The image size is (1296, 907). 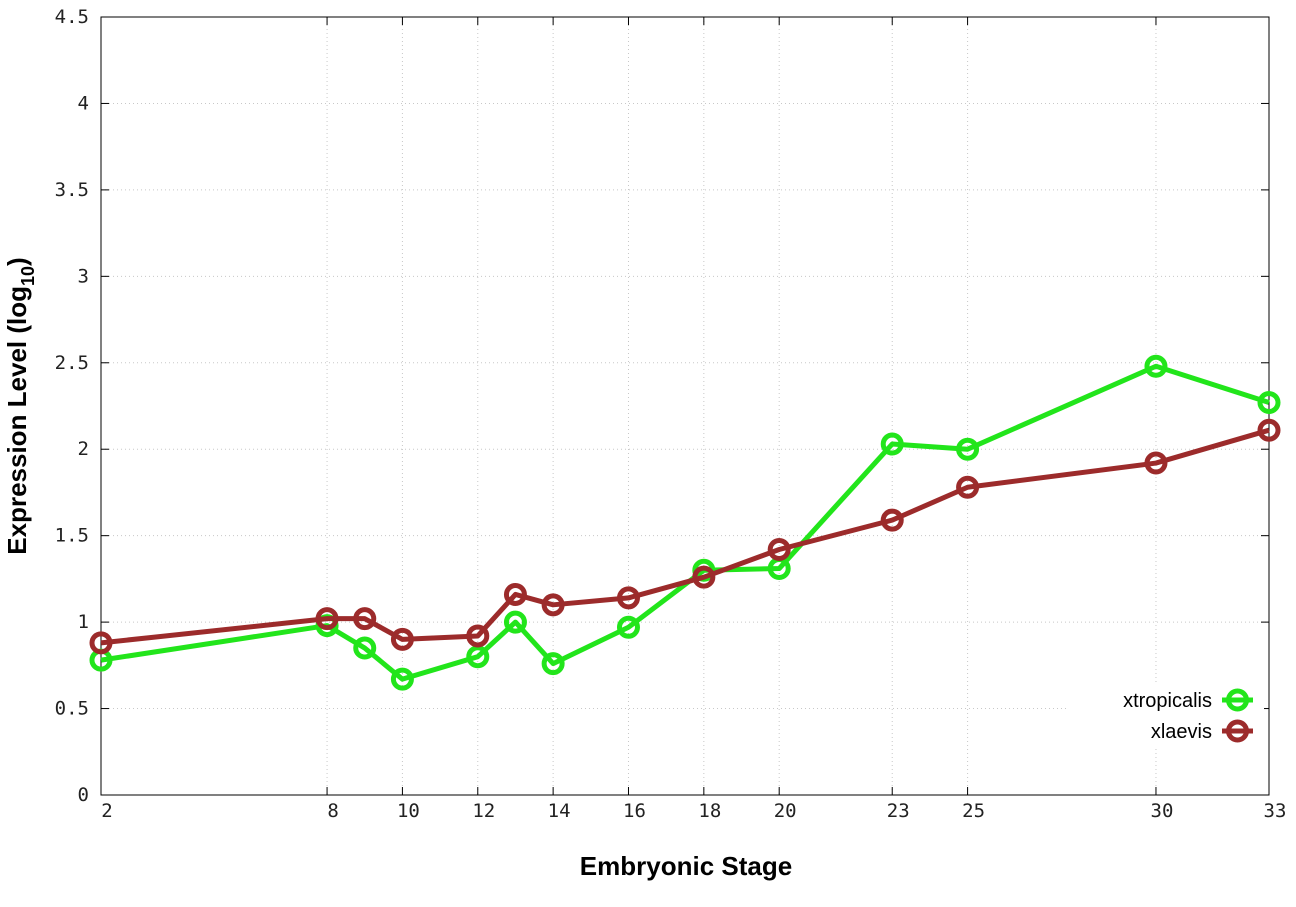 What do you see at coordinates (483, 811) in the screenshot?
I see `x-tick-label: 12` at bounding box center [483, 811].